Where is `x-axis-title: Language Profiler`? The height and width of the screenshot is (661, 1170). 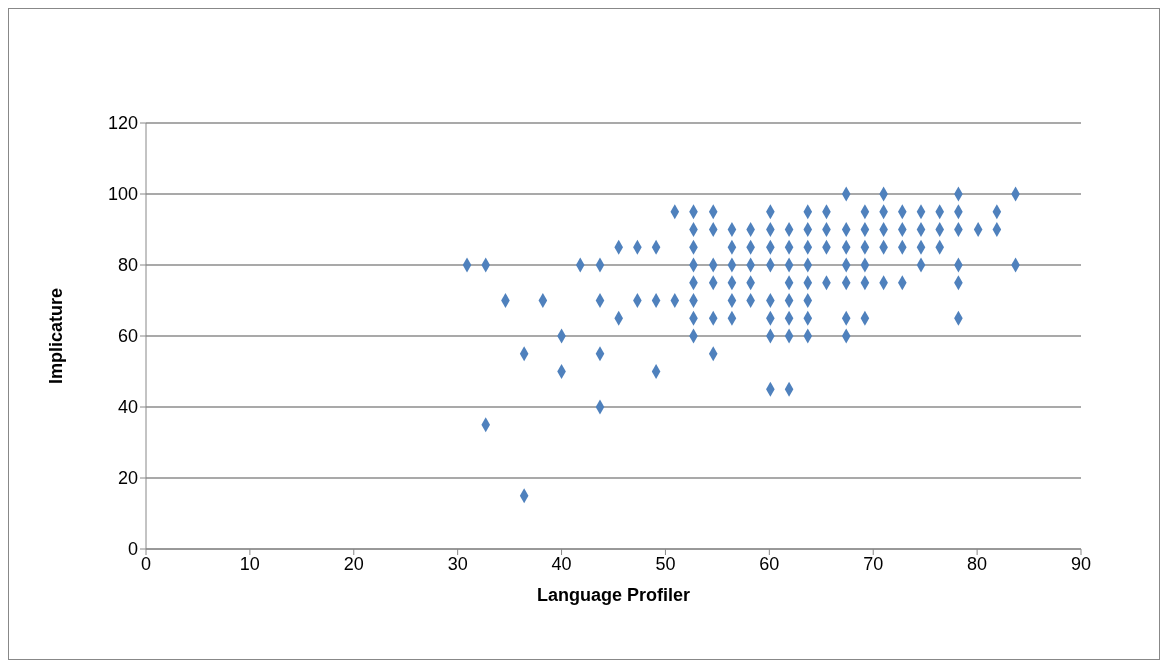
x-axis-title: Language Profiler is located at coordinates (613, 595).